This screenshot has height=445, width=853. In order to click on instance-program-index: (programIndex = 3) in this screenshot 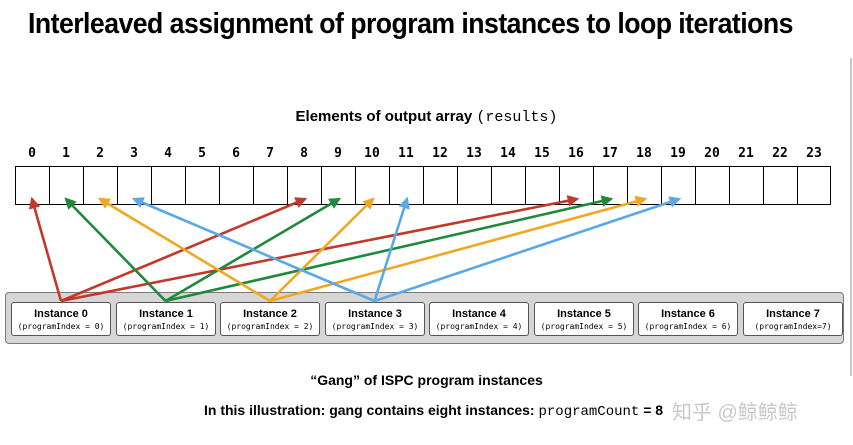, I will do `click(375, 326)`.